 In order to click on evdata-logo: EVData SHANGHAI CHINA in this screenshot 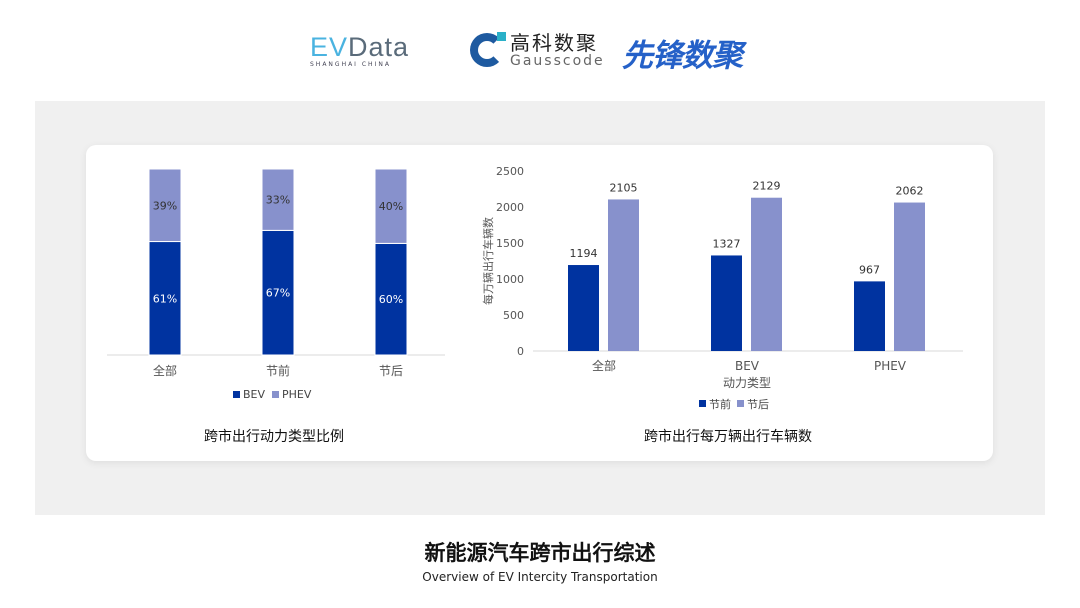, I will do `click(359, 50)`.